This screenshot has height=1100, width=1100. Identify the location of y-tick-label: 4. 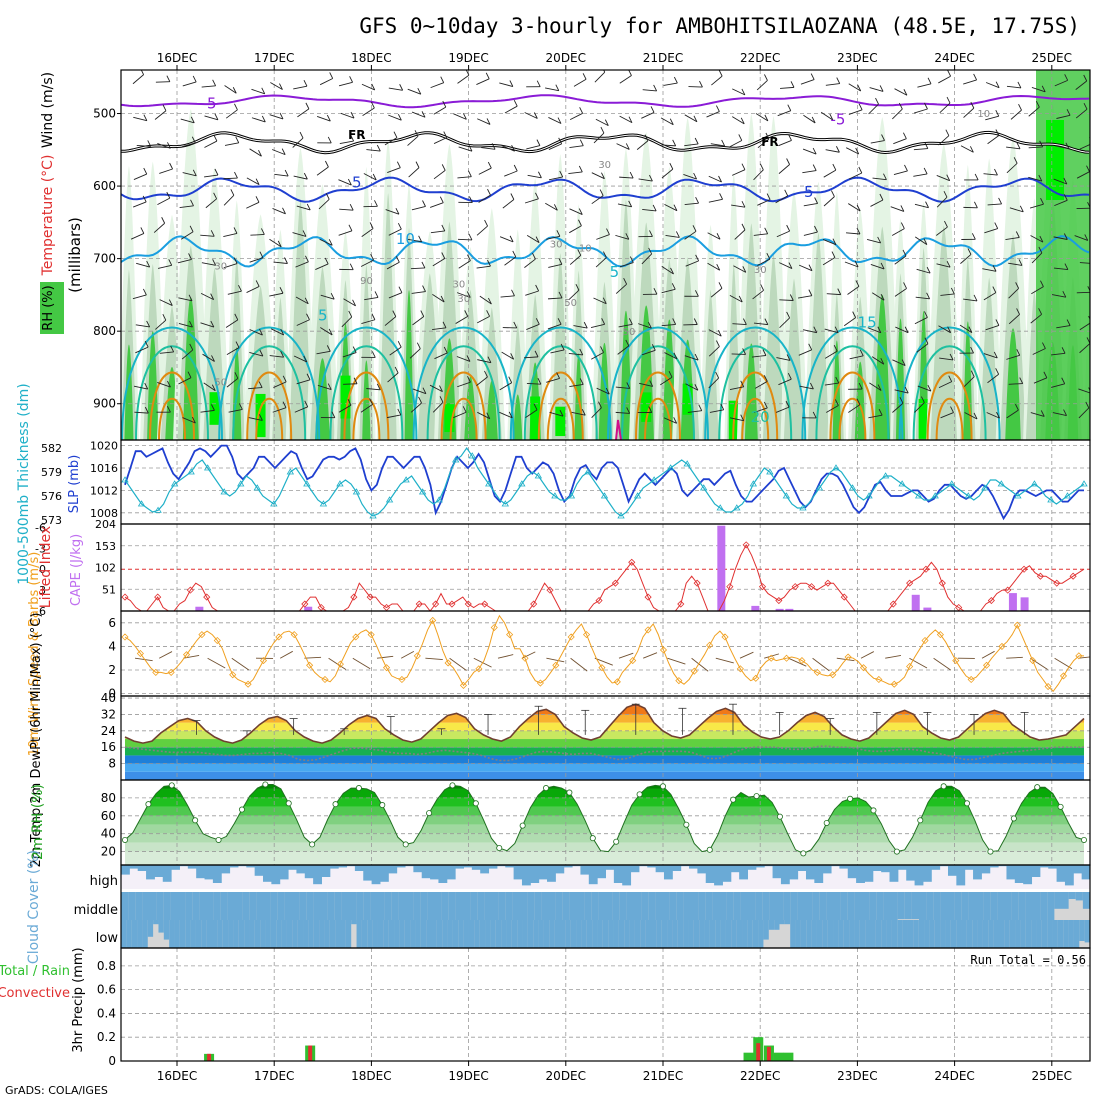
(112, 646).